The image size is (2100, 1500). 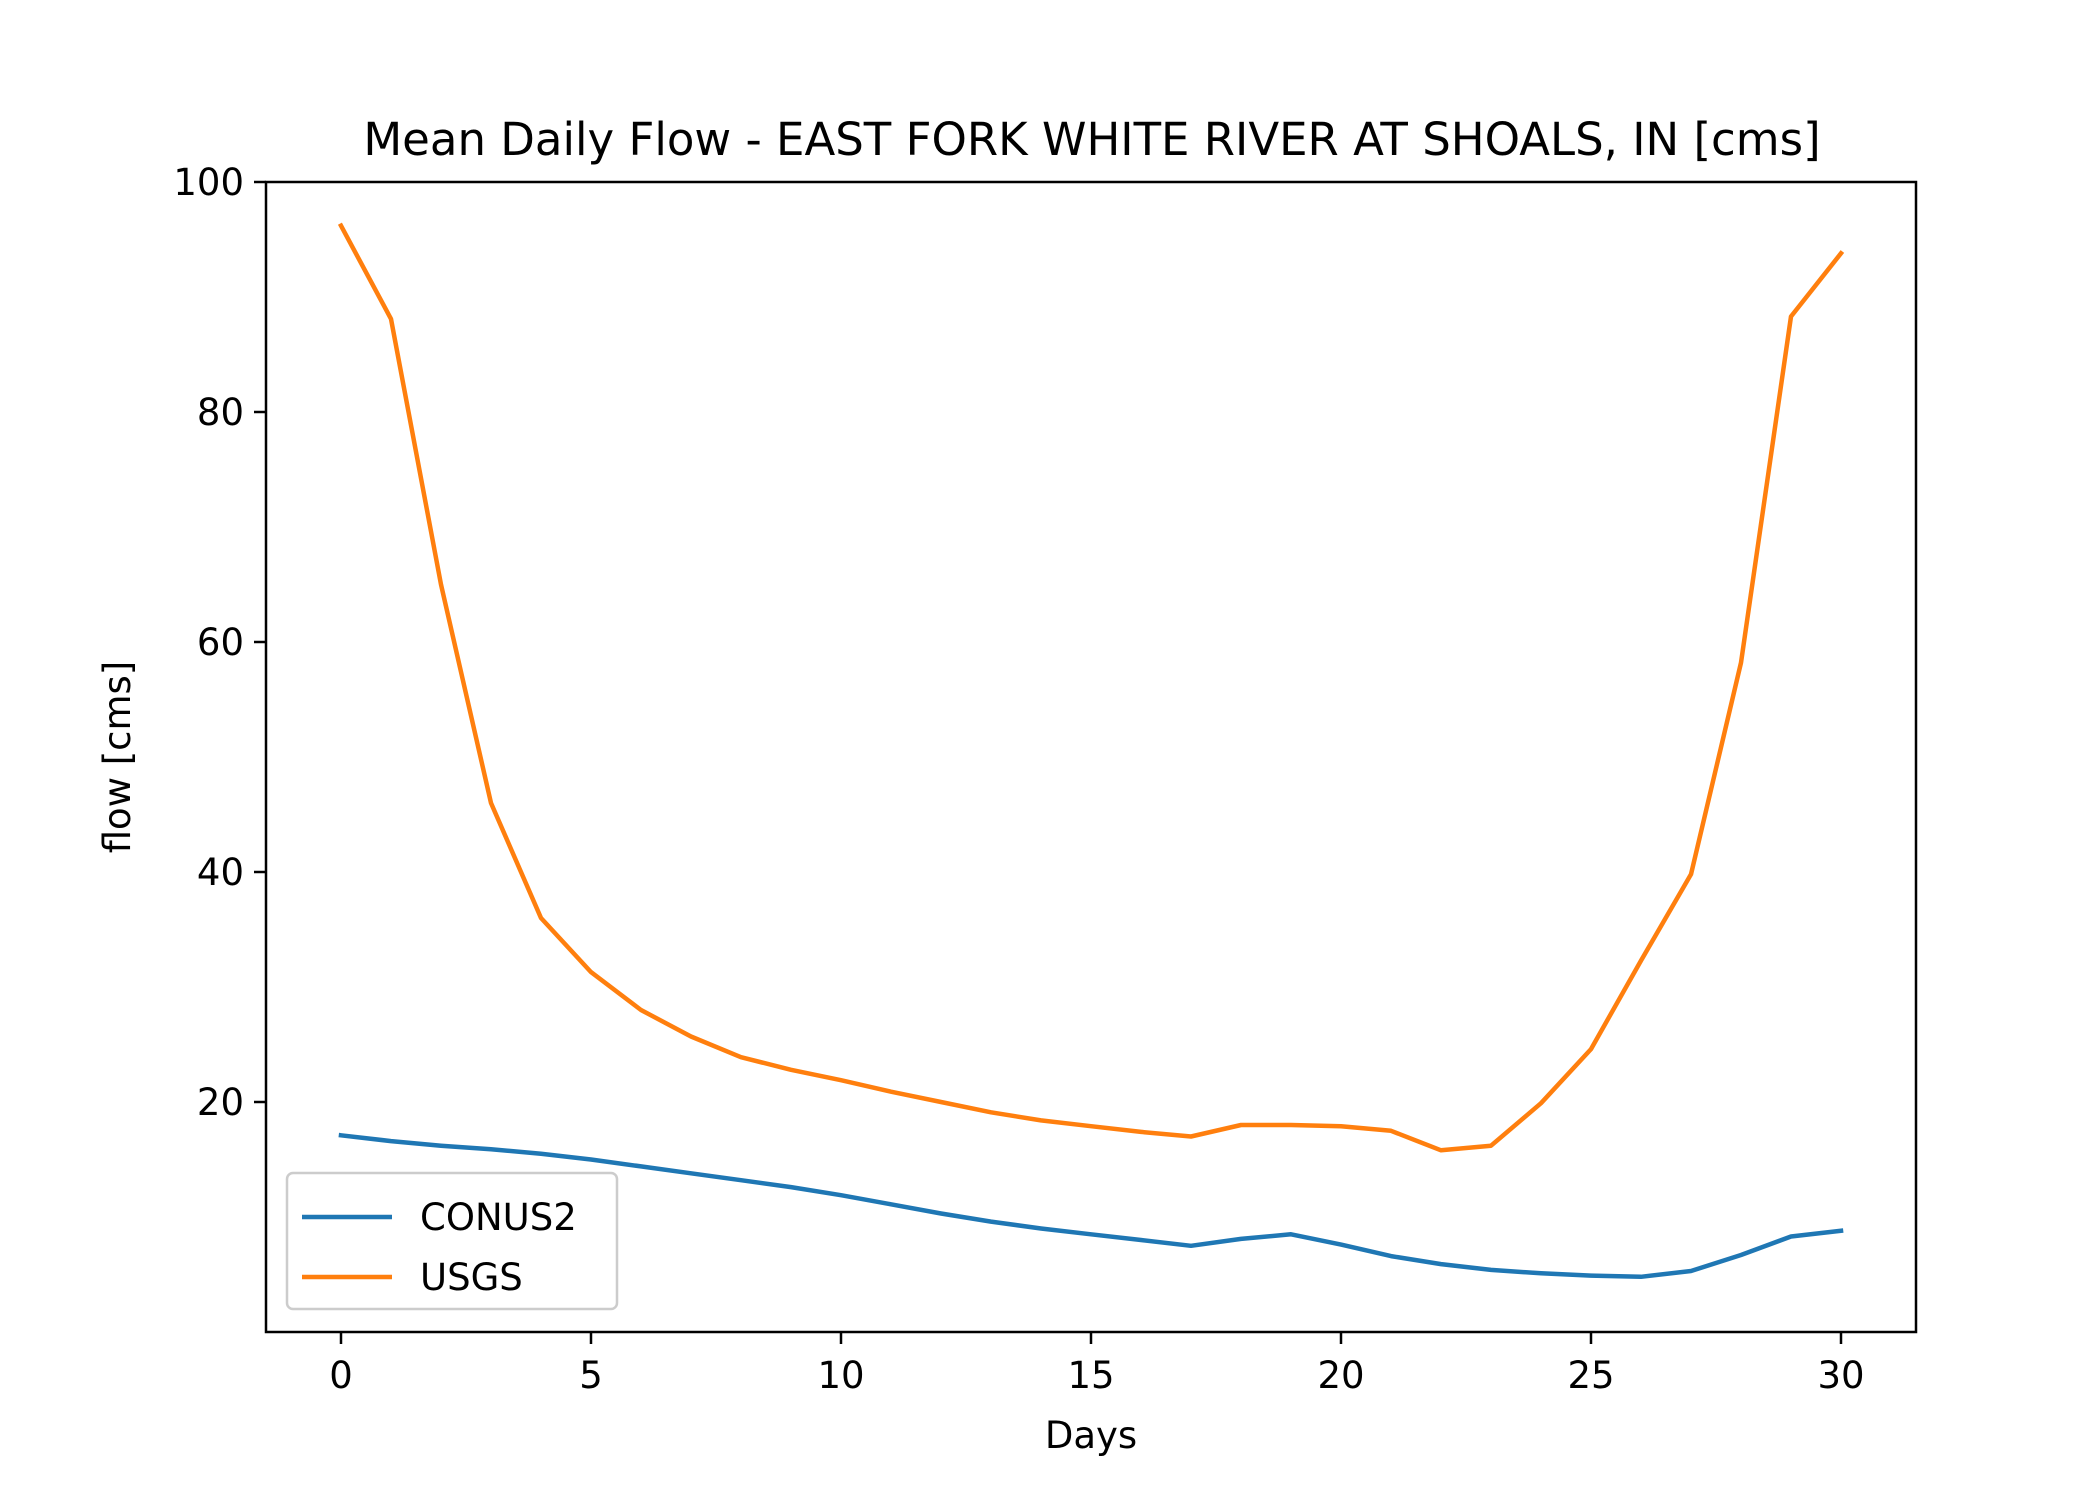 I want to click on y-tick-label: 40, so click(x=220, y=872).